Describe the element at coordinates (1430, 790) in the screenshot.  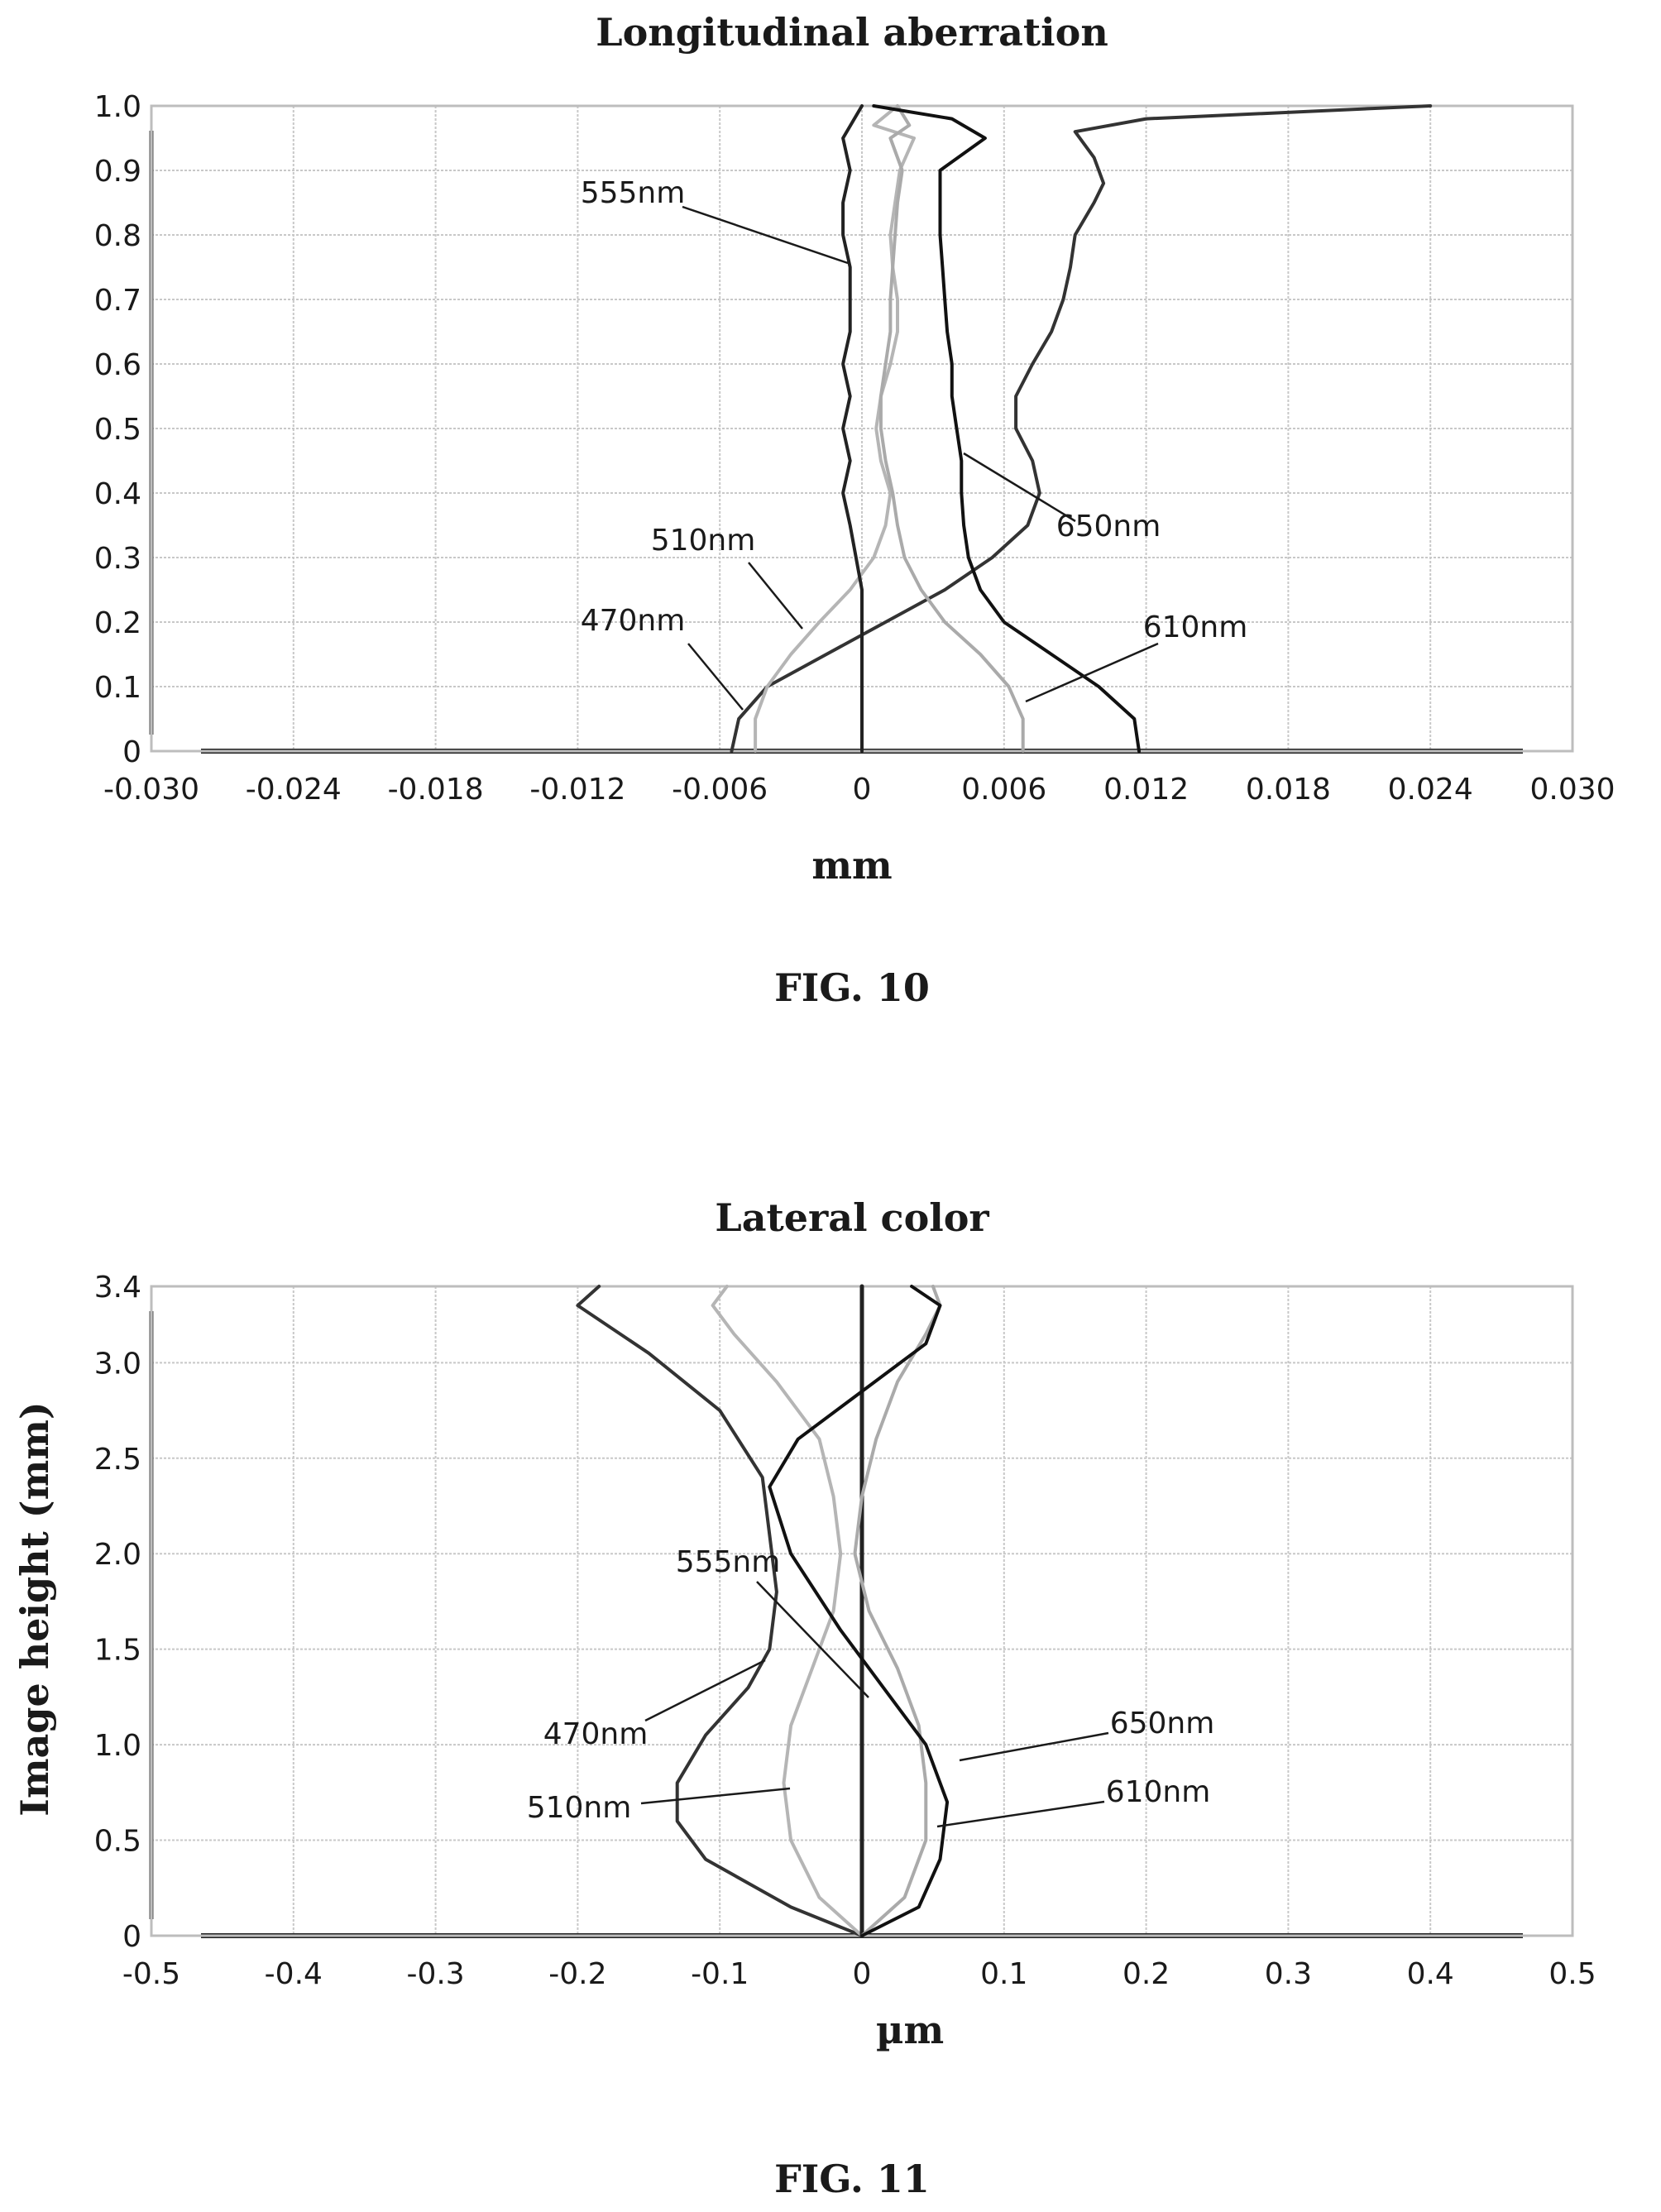
I see `x-tick-label: 0.024` at that location.